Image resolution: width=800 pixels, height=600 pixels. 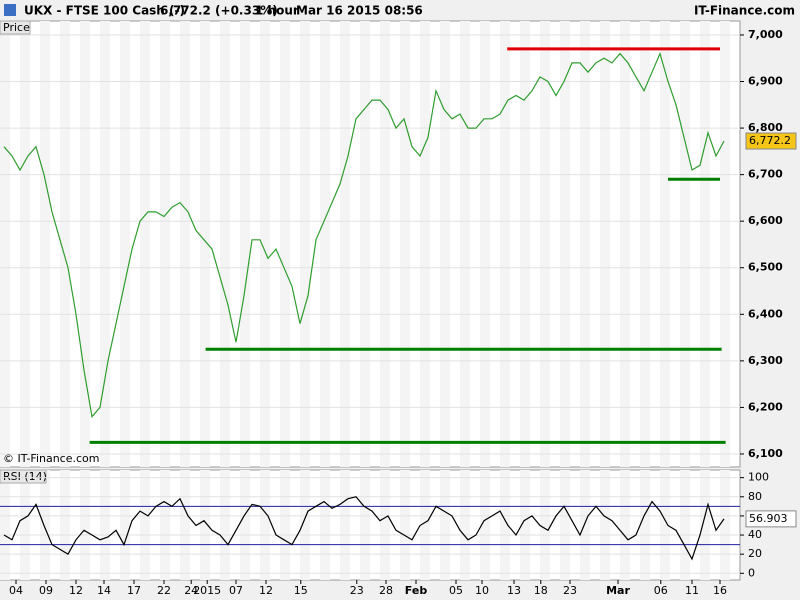 I want to click on x-tick-label: 06, so click(x=661, y=590).